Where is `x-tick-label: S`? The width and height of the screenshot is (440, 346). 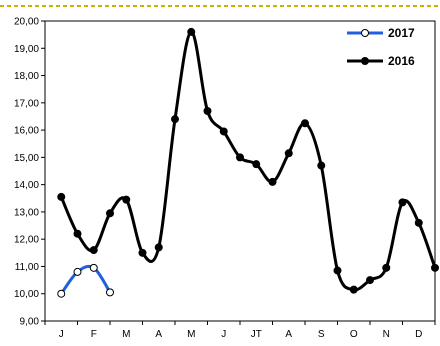 x-tick-label: S is located at coordinates (321, 334).